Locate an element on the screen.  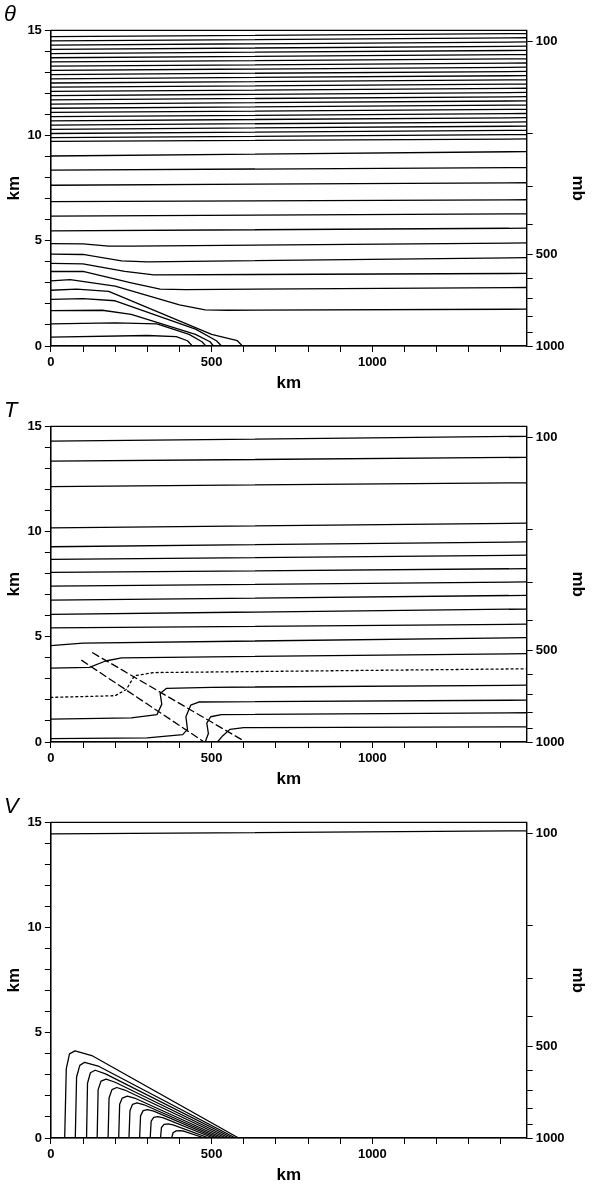
chart-title: V is located at coordinates (12, 806).